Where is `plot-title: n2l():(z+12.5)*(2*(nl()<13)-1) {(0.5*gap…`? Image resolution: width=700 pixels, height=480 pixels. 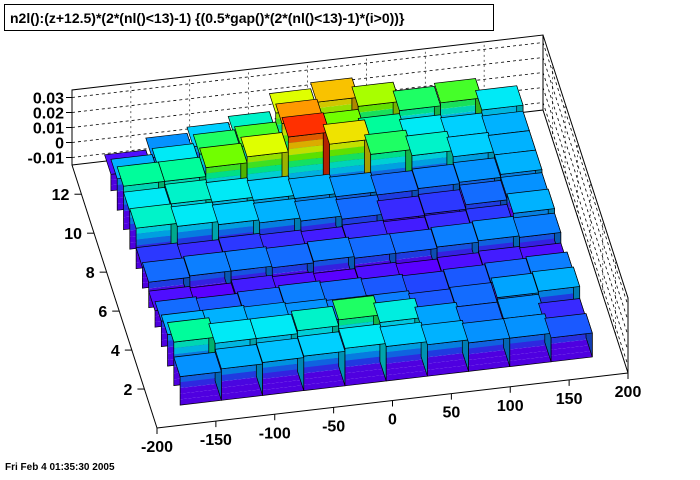 plot-title: n2l():(z+12.5)*(2*(nl()<13)-1) {(0.5*gap… is located at coordinates (249, 17).